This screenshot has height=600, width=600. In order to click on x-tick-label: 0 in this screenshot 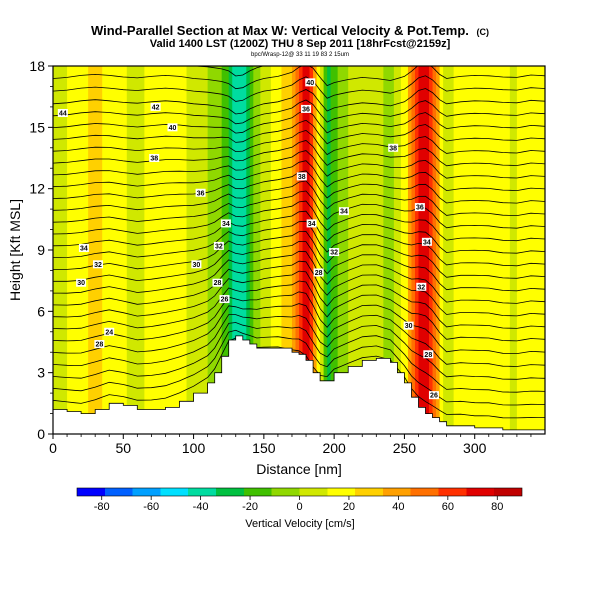, I will do `click(53, 448)`.